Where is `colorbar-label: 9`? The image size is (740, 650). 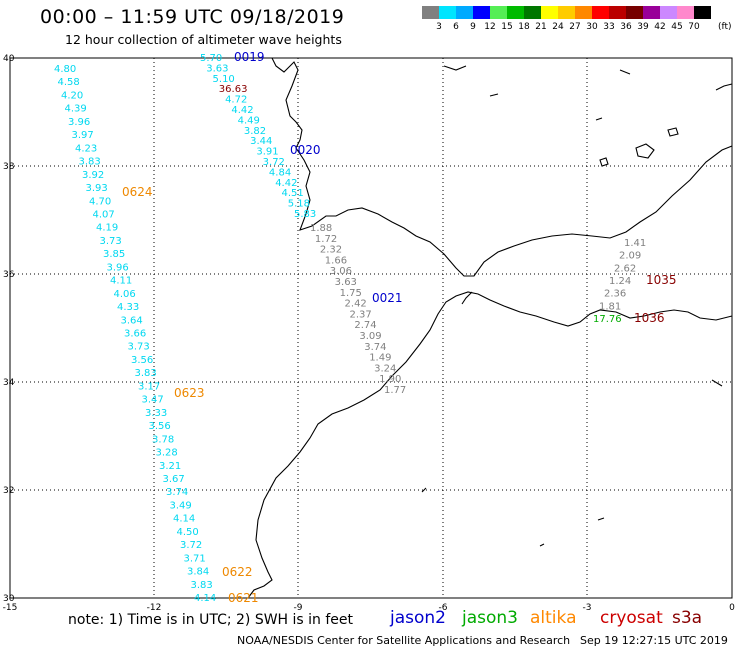
colorbar-label: 9 is located at coordinates (473, 27).